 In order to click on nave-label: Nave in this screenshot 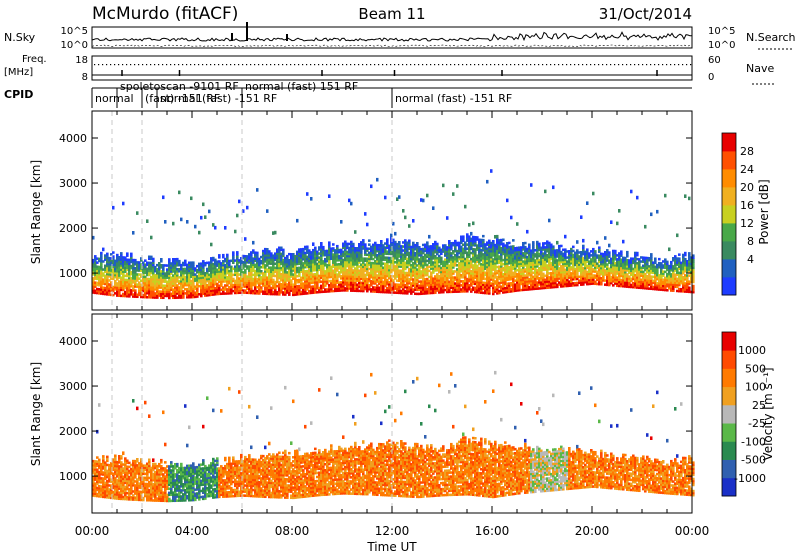, I will do `click(760, 68)`.